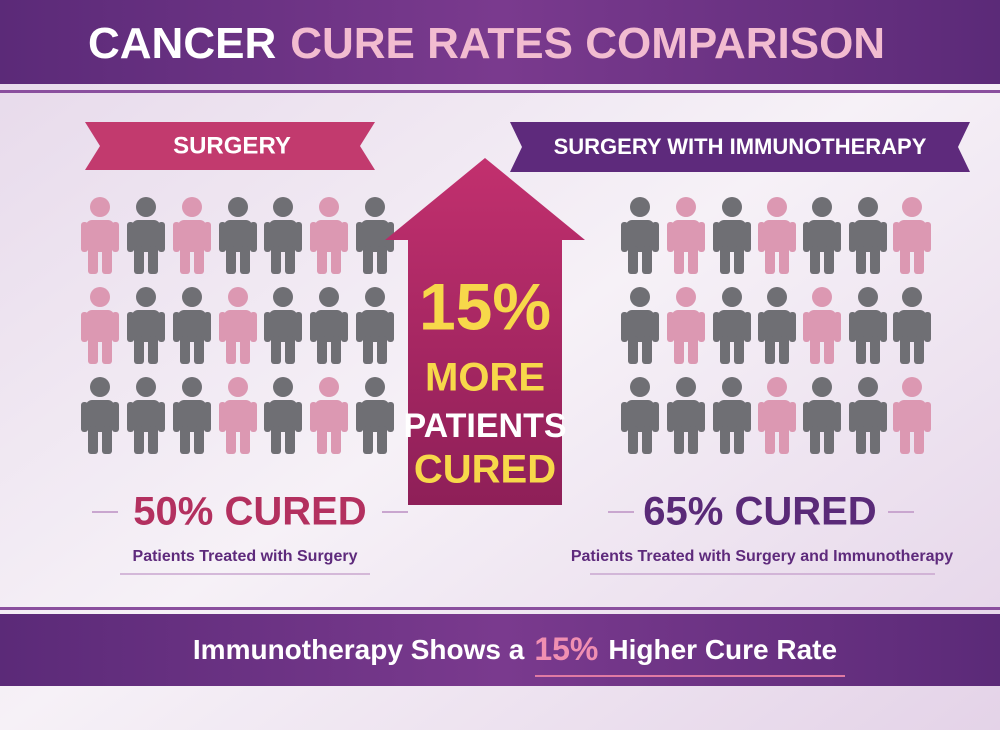 This screenshot has height=730, width=1000. Describe the element at coordinates (740, 147) in the screenshot. I see `right-ribbon` at that location.